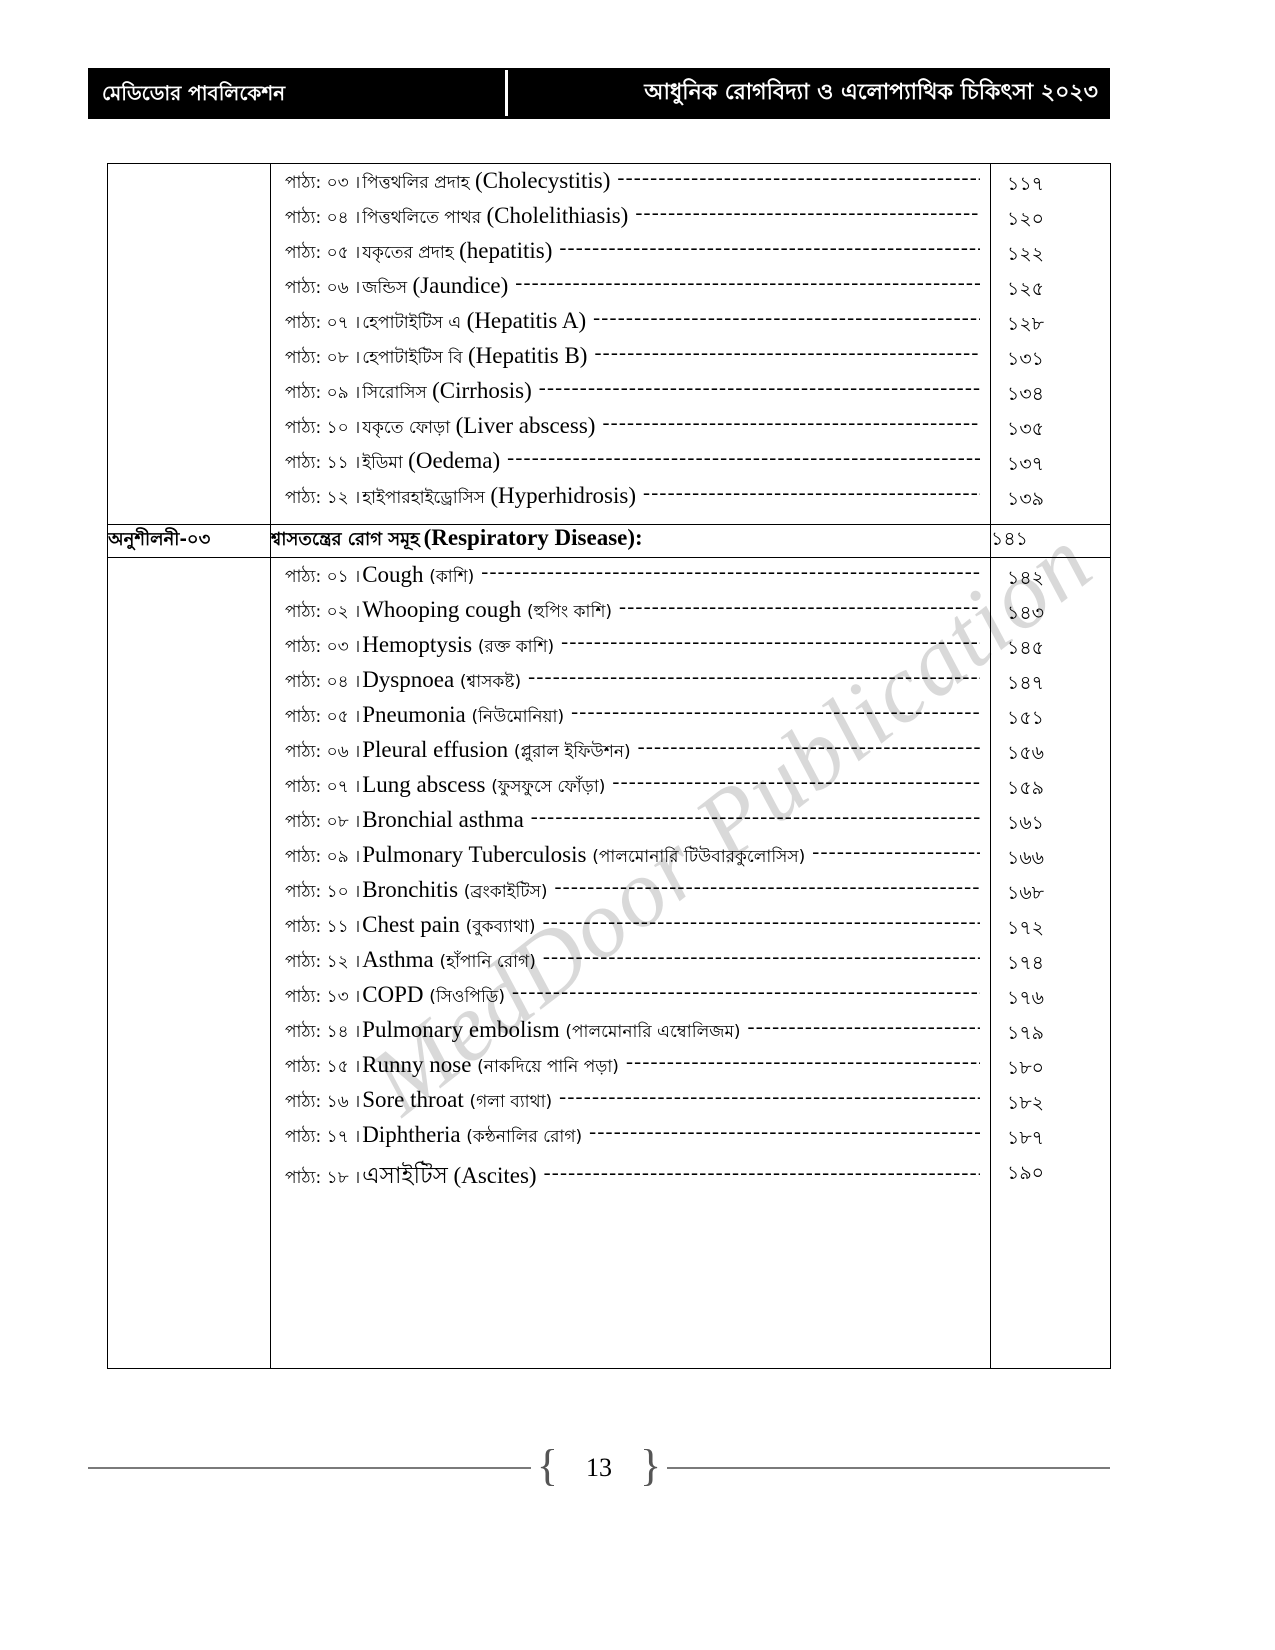 The width and height of the screenshot is (1275, 1650). I want to click on toc-entry-page: ১৭২, so click(1026, 927).